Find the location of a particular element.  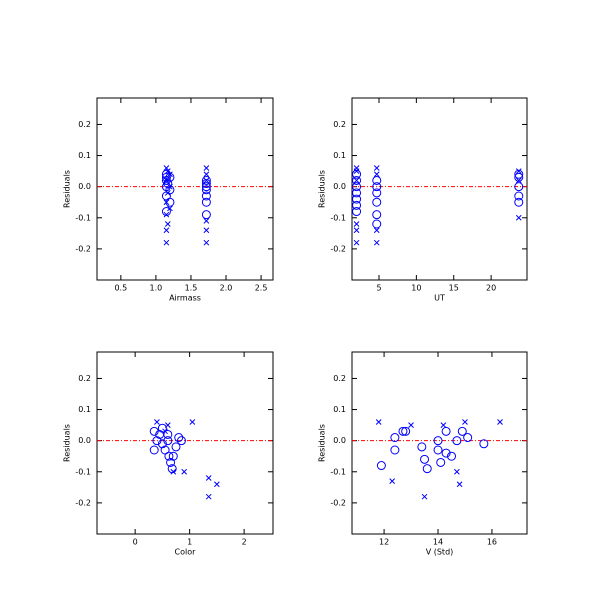

x-axis-label: V (Std) is located at coordinates (440, 552).